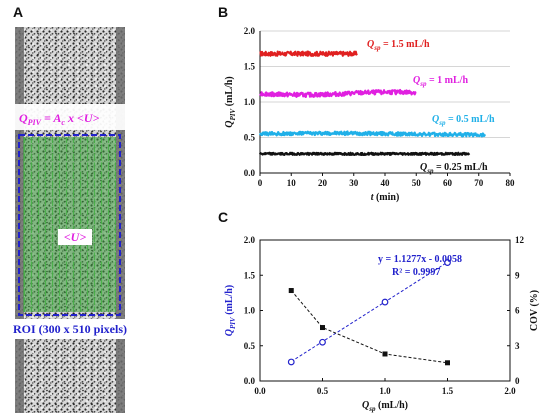 Image resolution: width=550 pixels, height=417 pixels. Describe the element at coordinates (250, 31) in the screenshot. I see `chart-b-ytick: 2.0` at that location.